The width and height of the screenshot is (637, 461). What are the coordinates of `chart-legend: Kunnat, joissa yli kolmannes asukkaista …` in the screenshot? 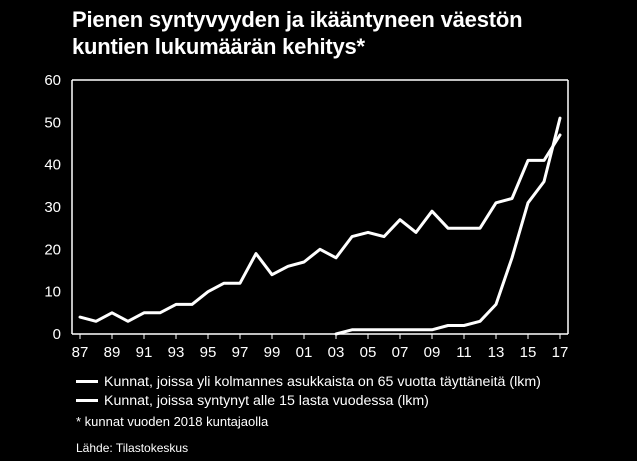 It's located at (308, 391).